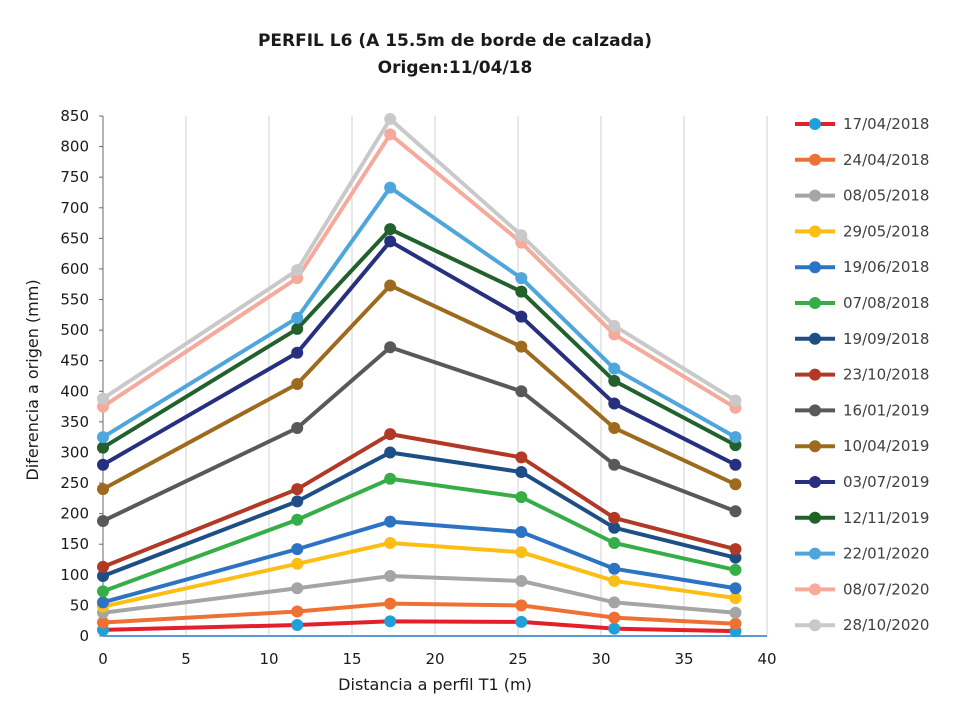 This screenshot has width=960, height=718. Describe the element at coordinates (886, 267) in the screenshot. I see `legend-label: 19/06/2018` at that location.